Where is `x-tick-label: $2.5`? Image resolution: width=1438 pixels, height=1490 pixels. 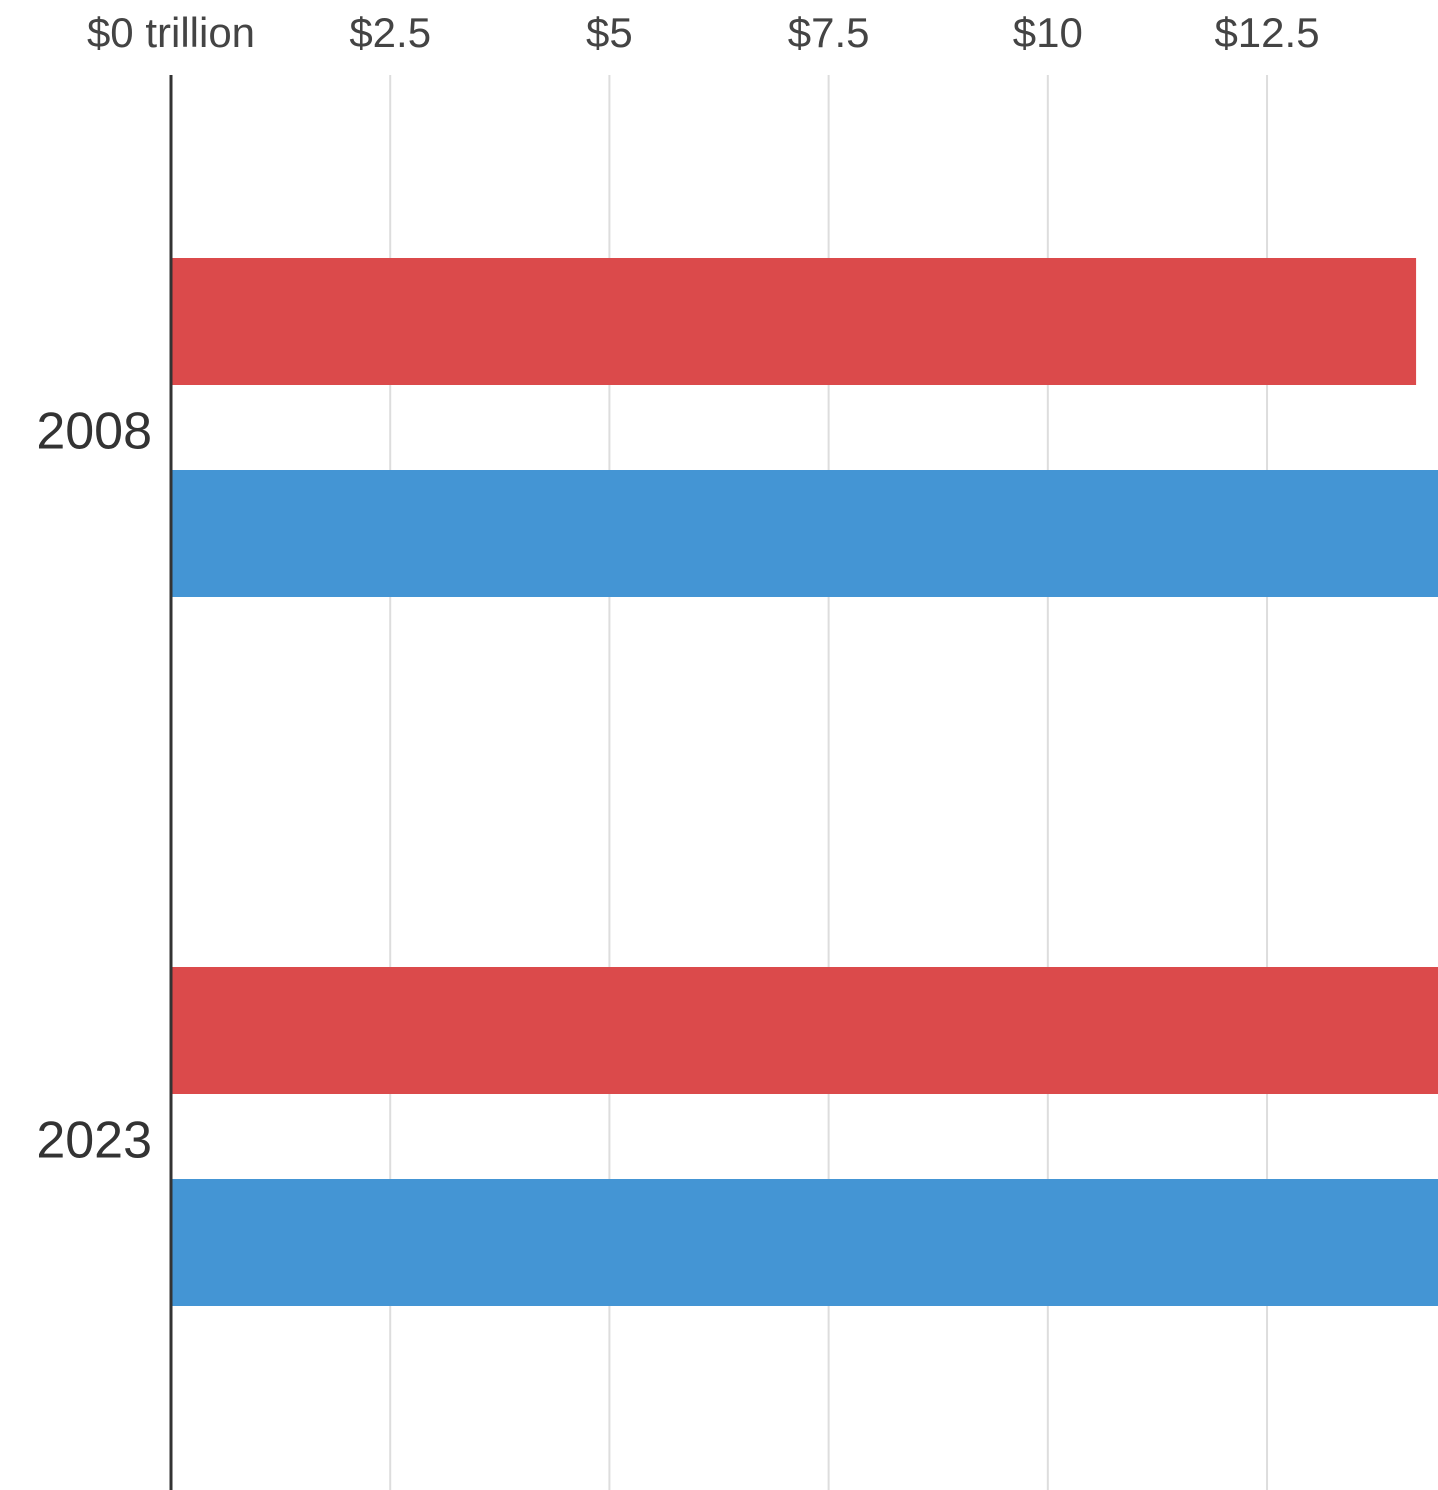
x-tick-label: $2.5 is located at coordinates (390, 32).